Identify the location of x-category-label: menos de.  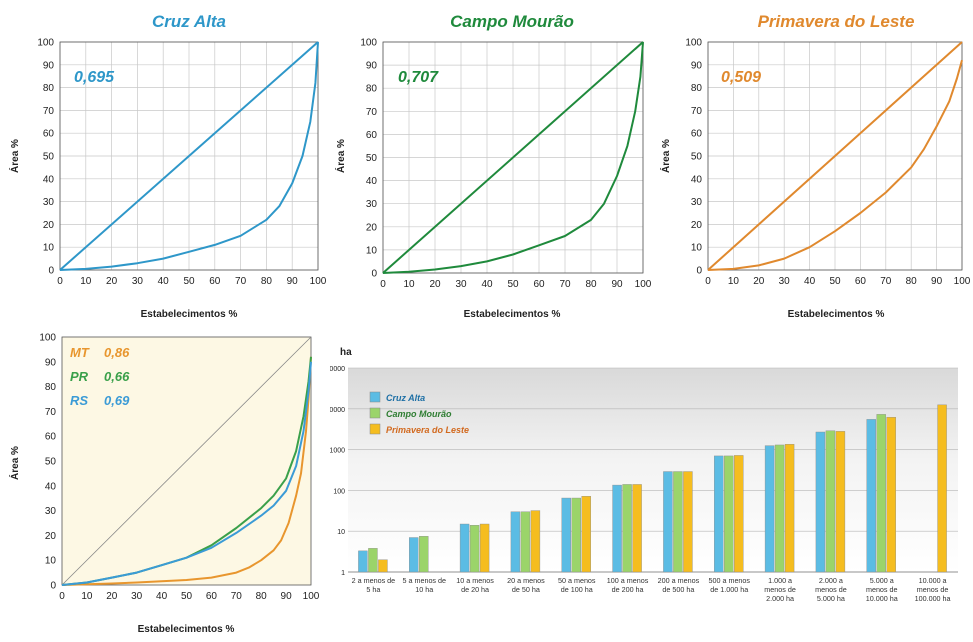
(933, 589).